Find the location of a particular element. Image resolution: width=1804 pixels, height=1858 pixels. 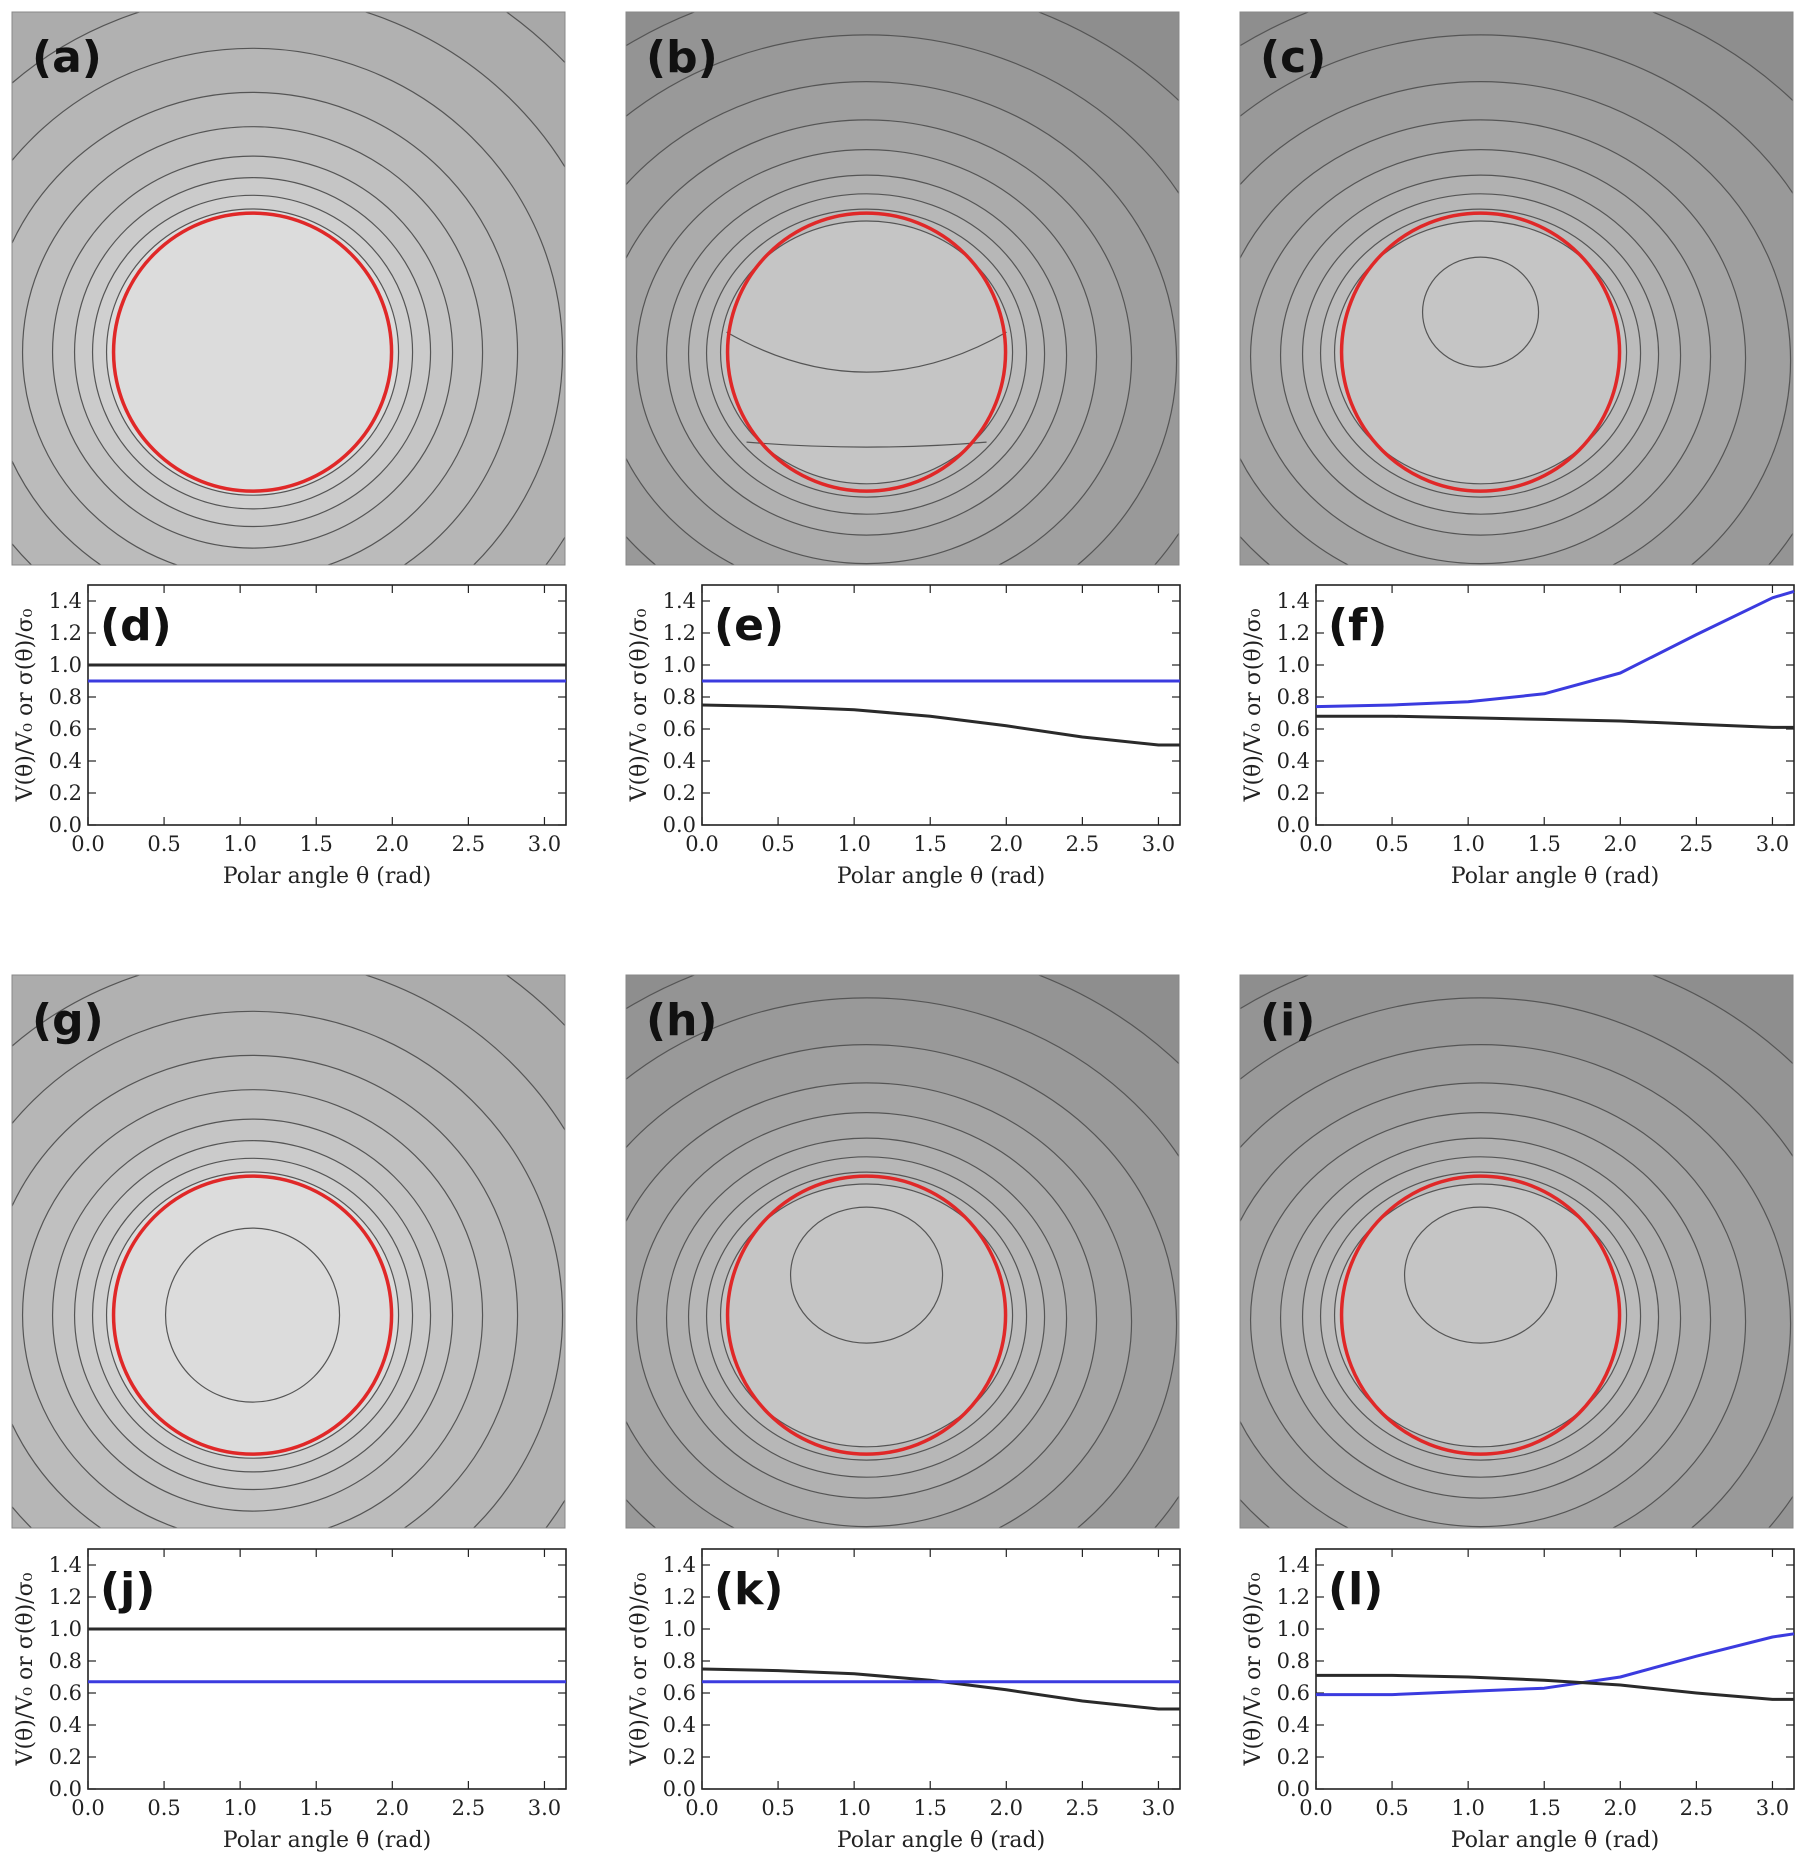

panel-label: (f) is located at coordinates (1357, 625).